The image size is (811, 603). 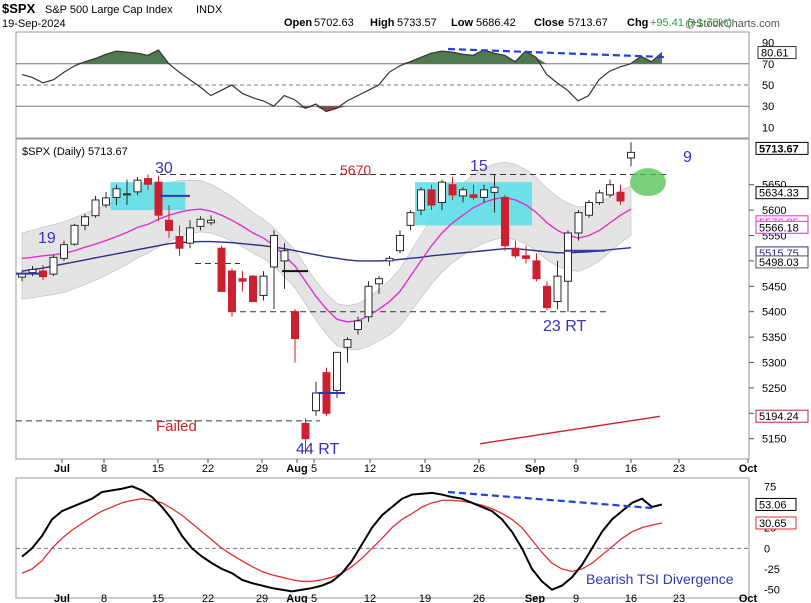 What do you see at coordinates (479, 166) in the screenshot?
I see `price-annotation: 15` at bounding box center [479, 166].